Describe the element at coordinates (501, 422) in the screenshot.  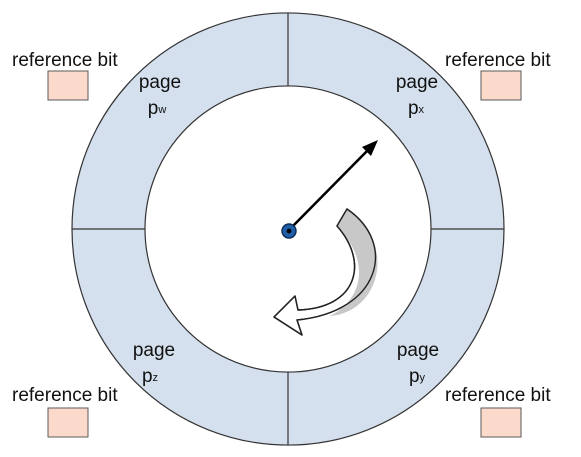
I see `reference-bit-box-bottom-right` at that location.